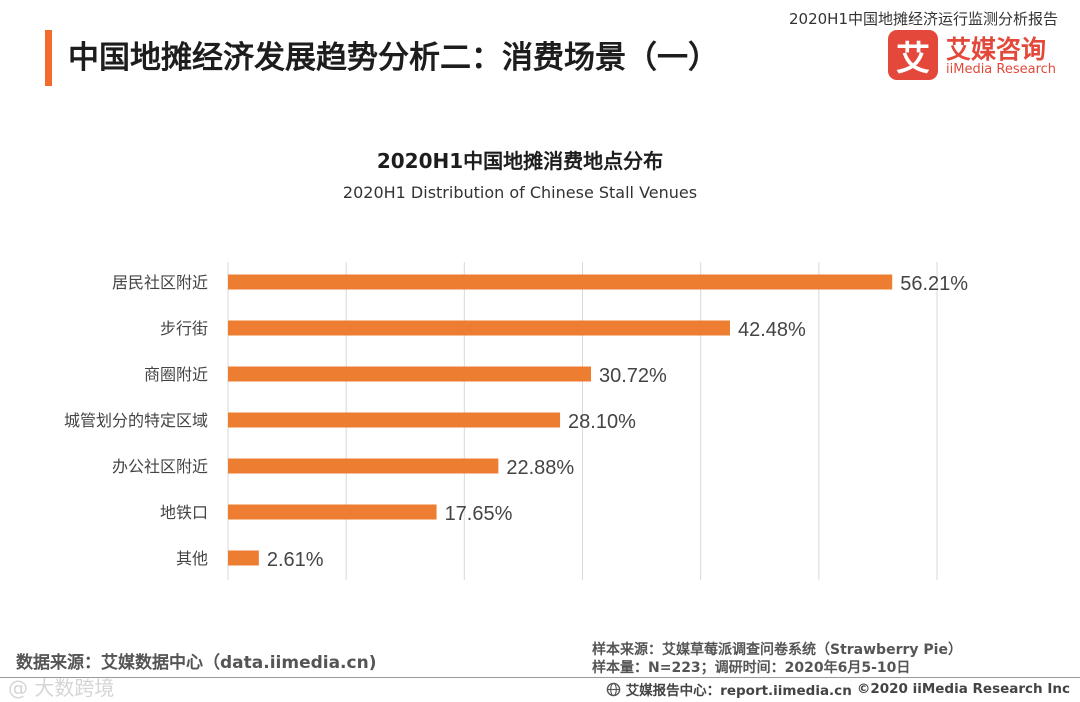  Describe the element at coordinates (176, 374) in the screenshot. I see `category-label: 商圈附近` at that location.